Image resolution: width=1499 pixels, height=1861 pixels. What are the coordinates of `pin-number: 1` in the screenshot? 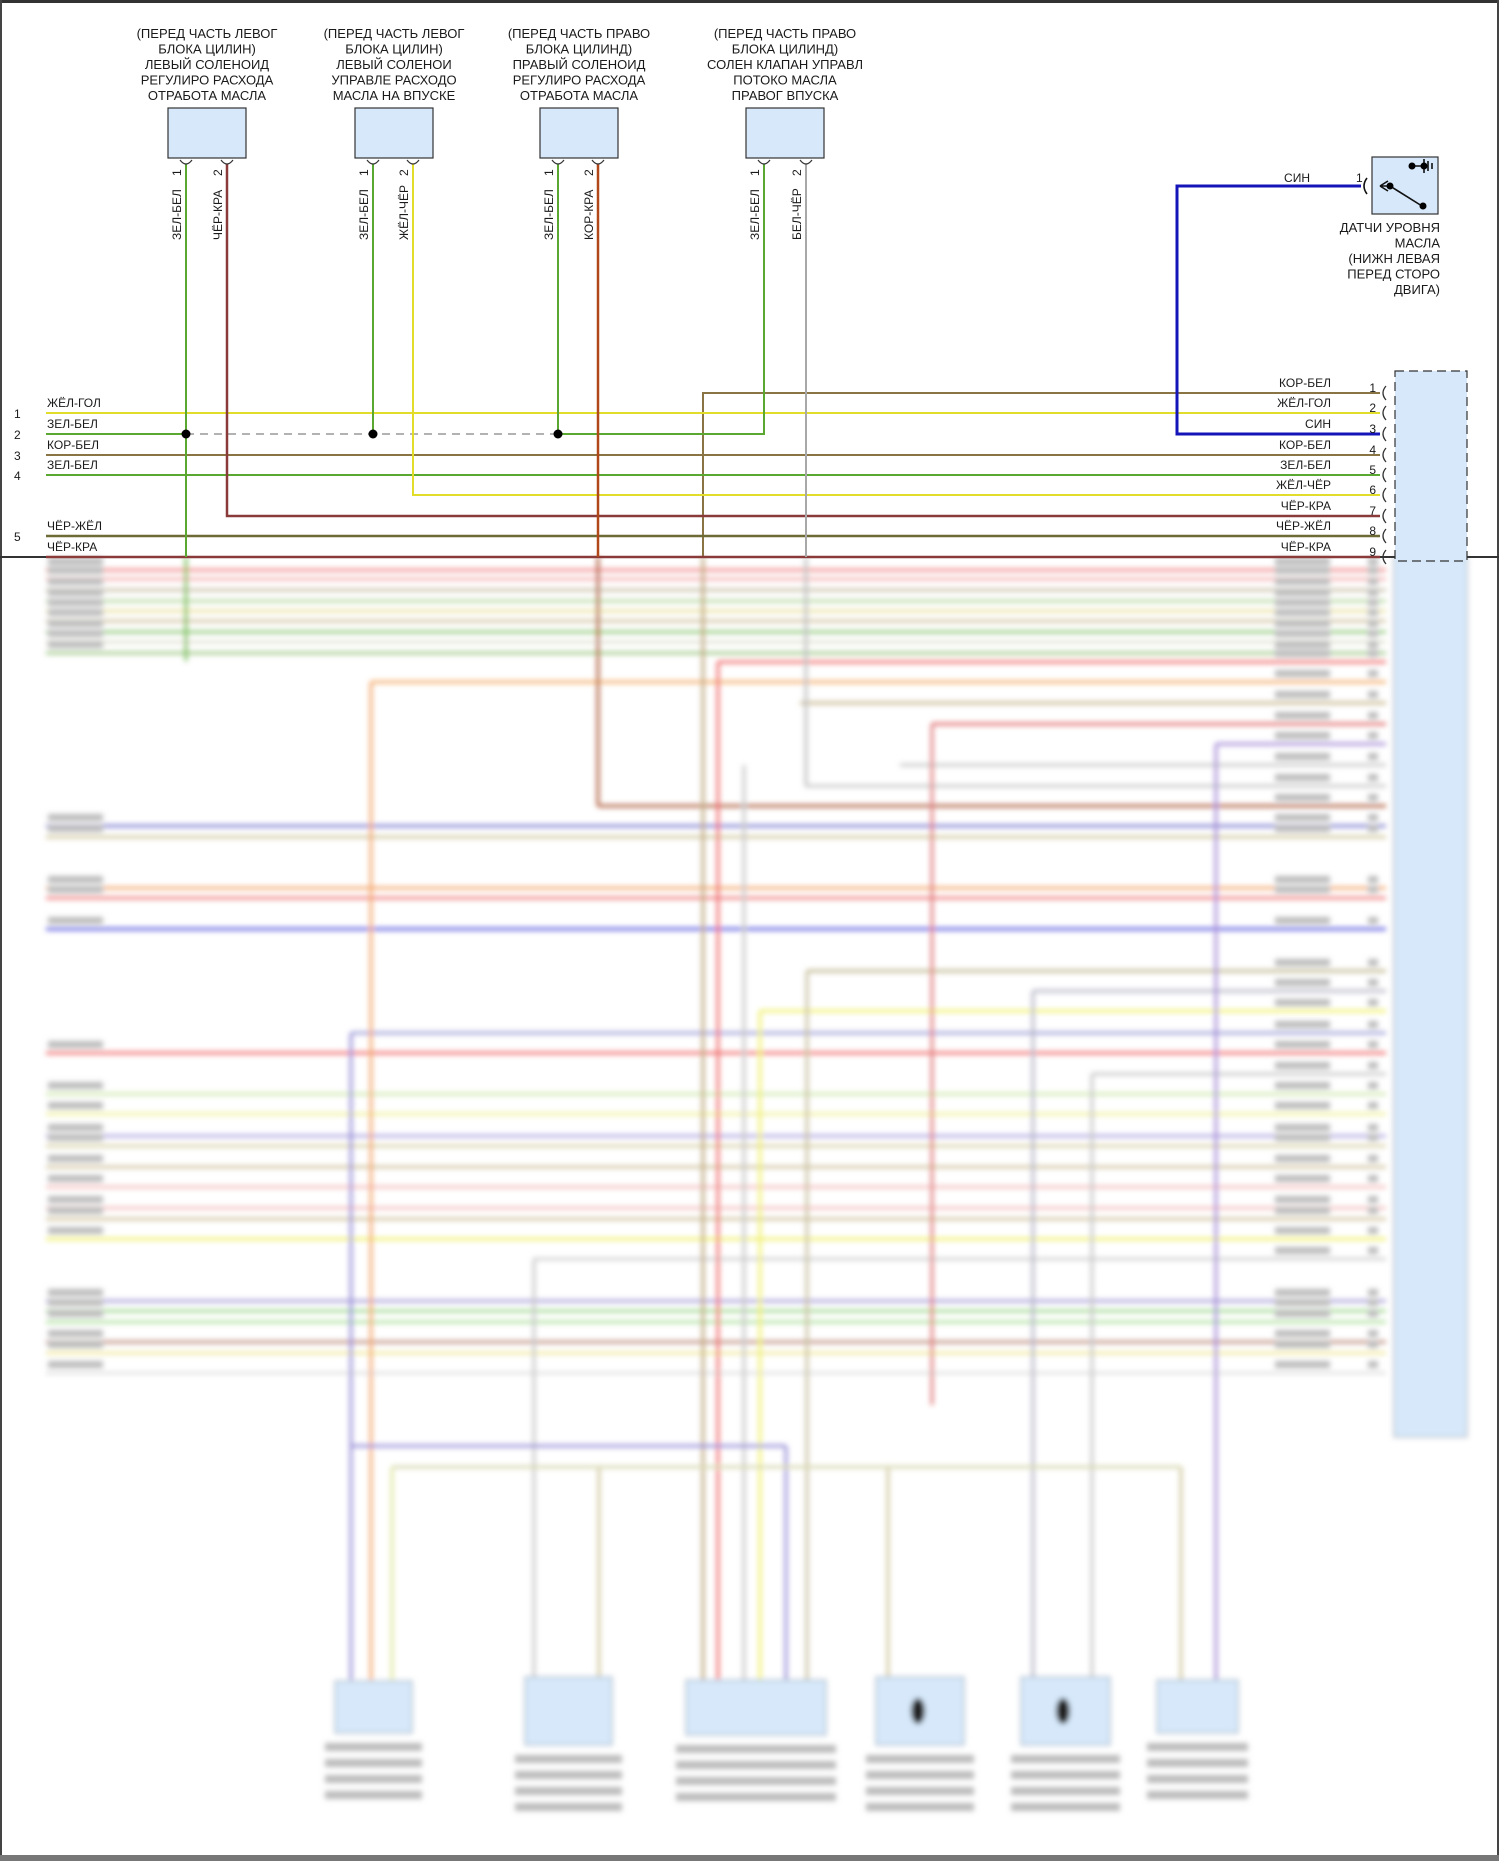 It's located at (364, 172).